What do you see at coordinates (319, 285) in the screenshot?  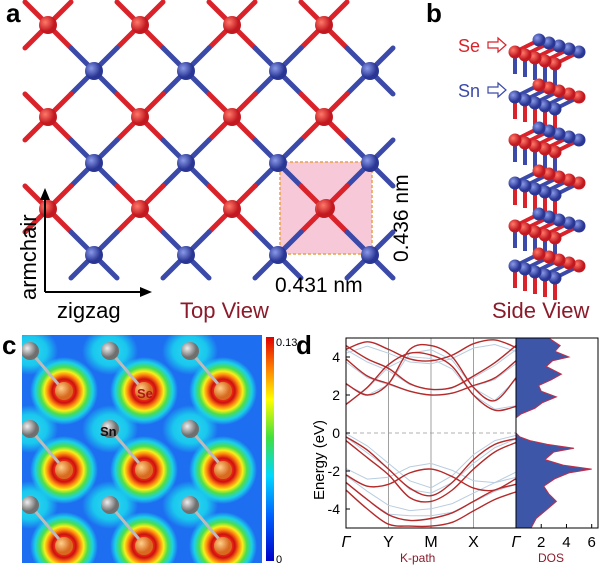 I see `cell-width-label: 0.431 nm` at bounding box center [319, 285].